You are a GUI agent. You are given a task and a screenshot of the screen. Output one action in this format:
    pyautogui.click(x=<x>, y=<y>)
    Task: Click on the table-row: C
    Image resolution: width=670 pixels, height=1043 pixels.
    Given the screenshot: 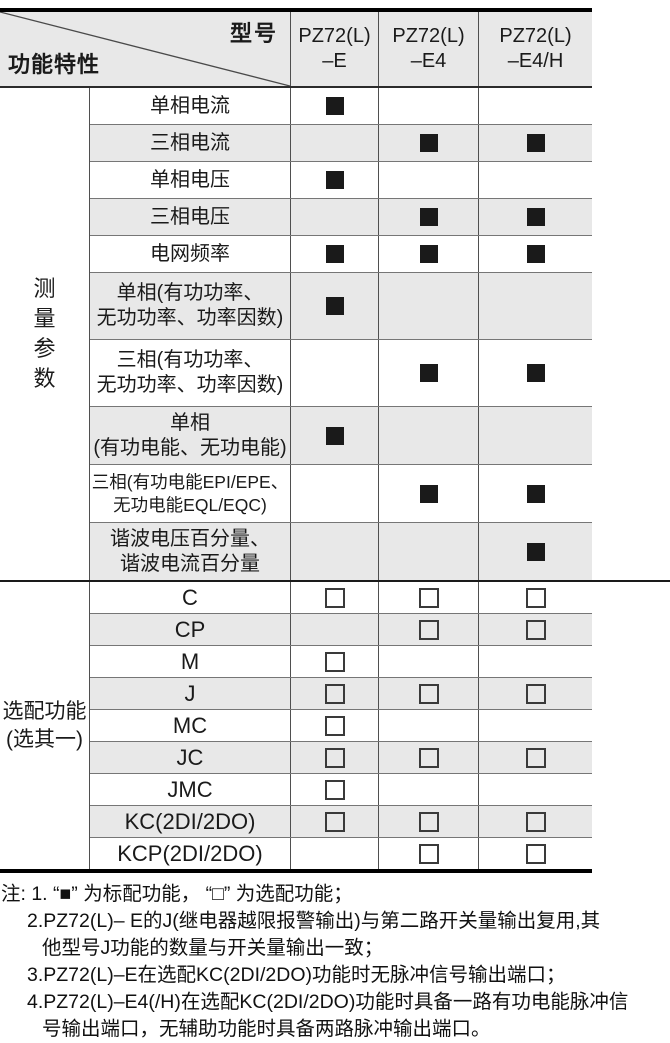 What is the action you would take?
    pyautogui.click(x=341, y=597)
    